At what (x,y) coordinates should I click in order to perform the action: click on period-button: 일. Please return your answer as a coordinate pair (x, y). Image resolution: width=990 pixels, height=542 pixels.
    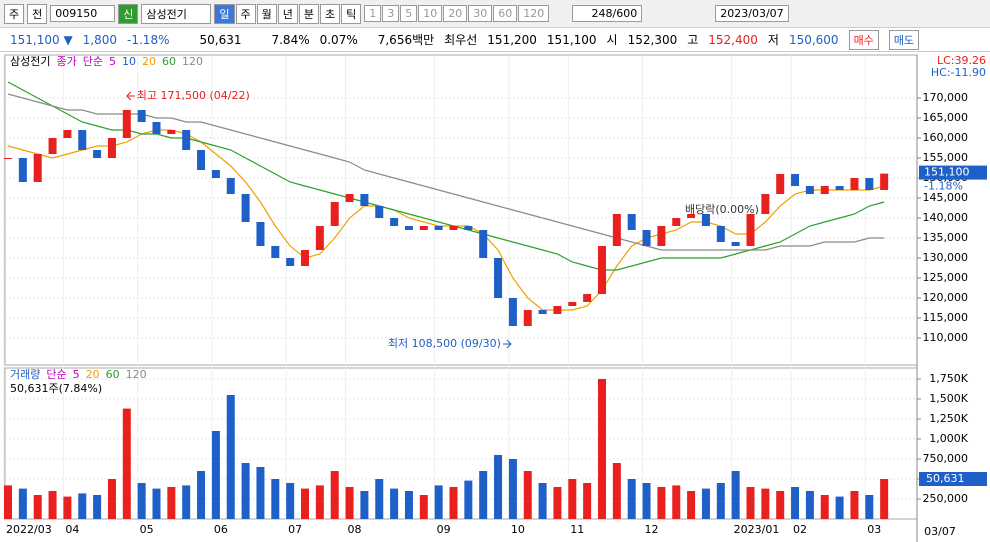
    Looking at the image, I should click on (224, 13).